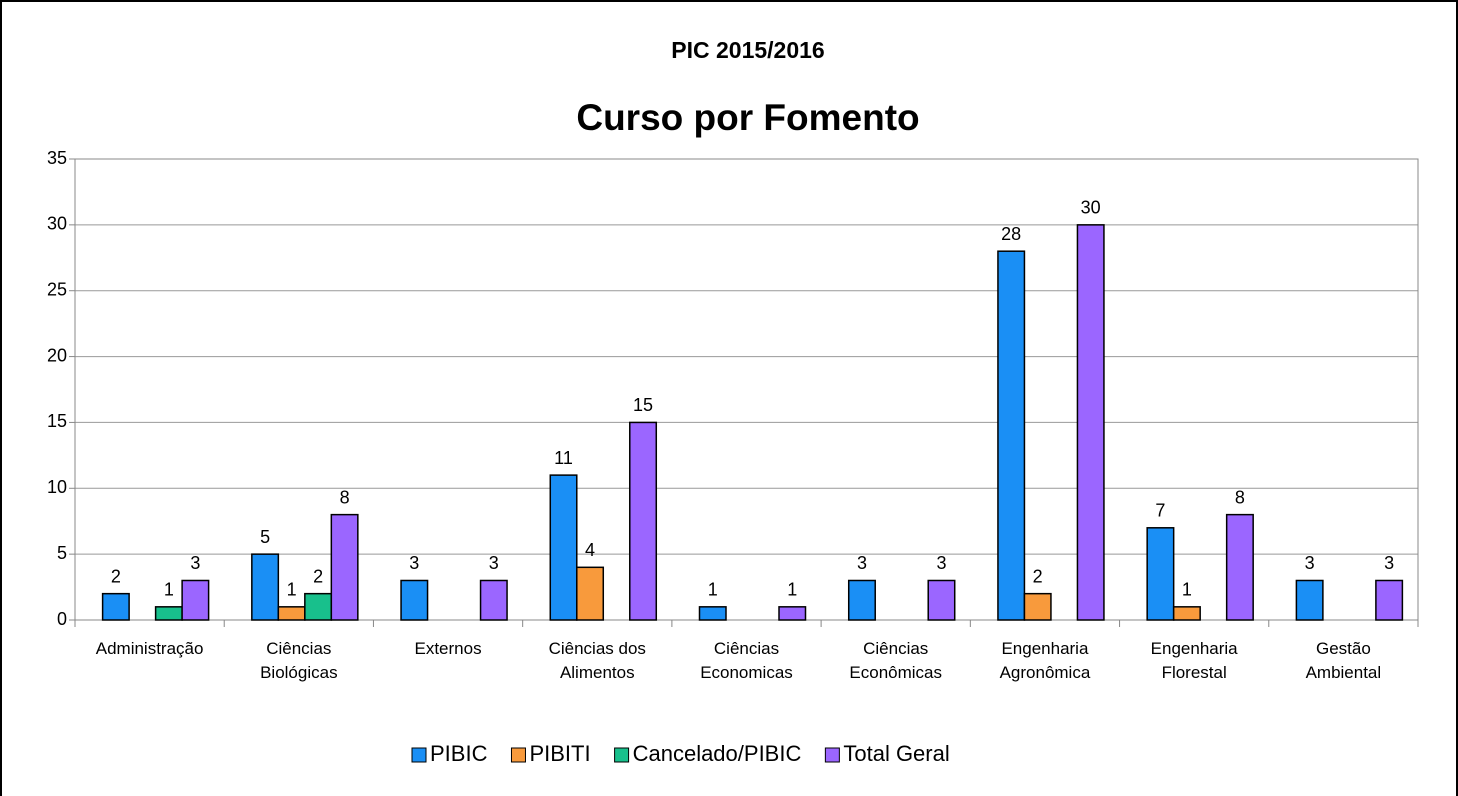 The image size is (1458, 796). I want to click on legend-label: Cancelado/PIBIC, so click(717, 753).